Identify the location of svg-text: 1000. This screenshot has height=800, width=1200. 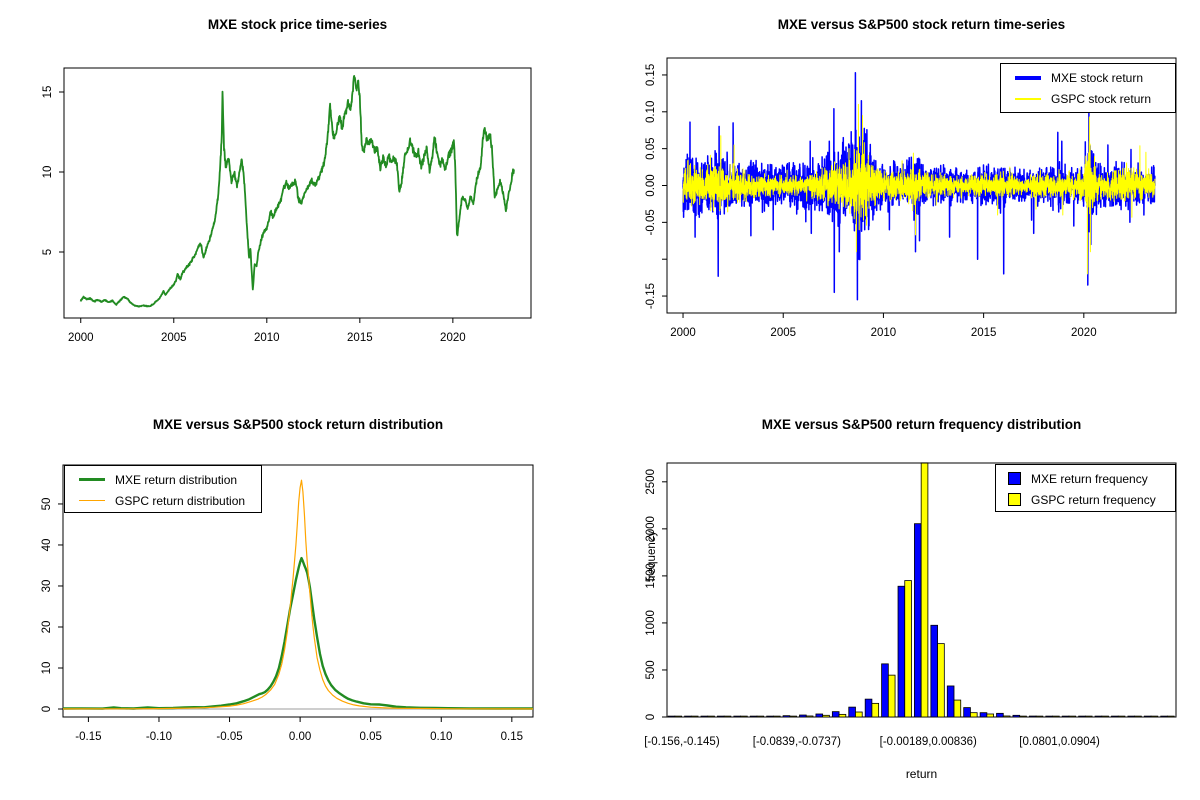
(651, 623).